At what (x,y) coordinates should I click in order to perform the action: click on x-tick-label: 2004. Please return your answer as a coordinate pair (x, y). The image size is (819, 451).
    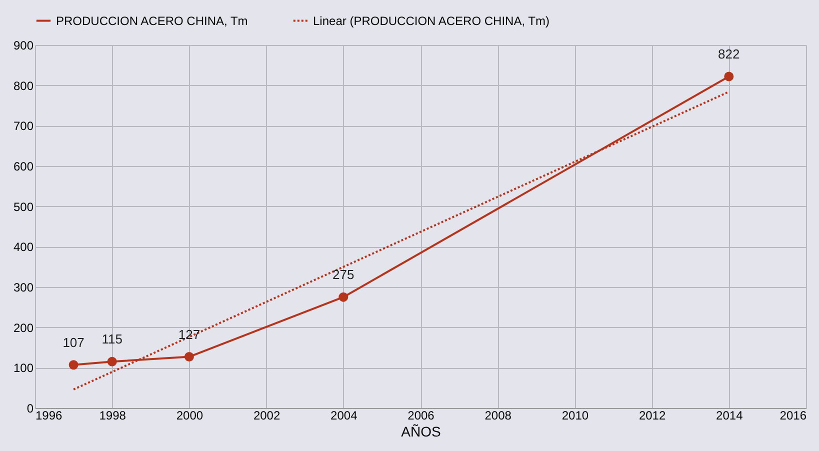
    Looking at the image, I should click on (344, 415).